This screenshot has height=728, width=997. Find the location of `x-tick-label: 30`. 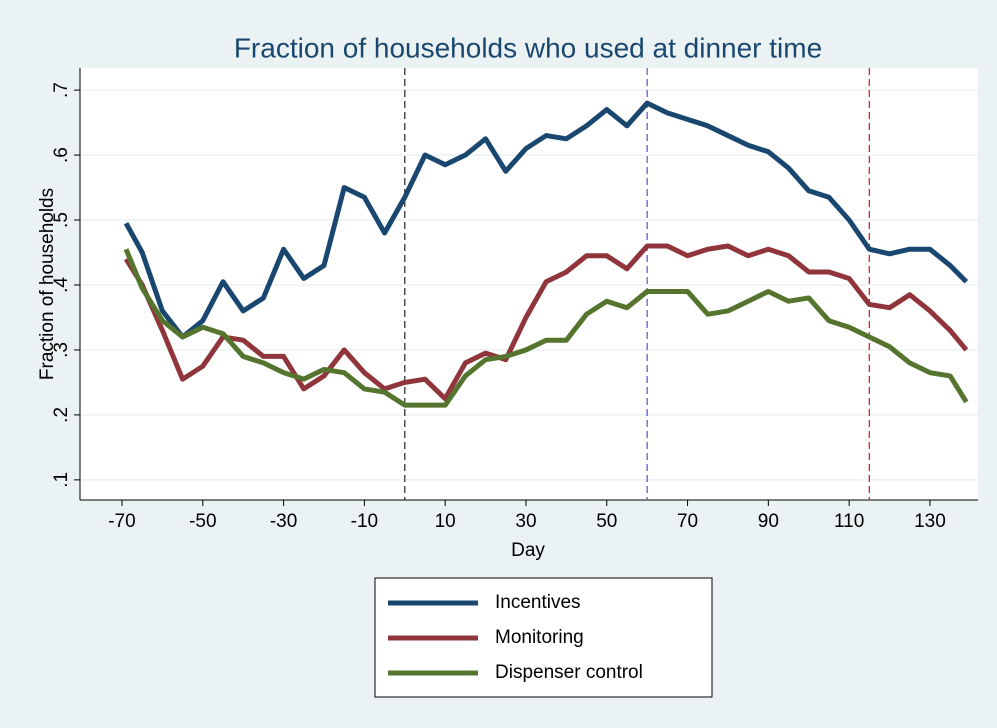

x-tick-label: 30 is located at coordinates (525, 521).